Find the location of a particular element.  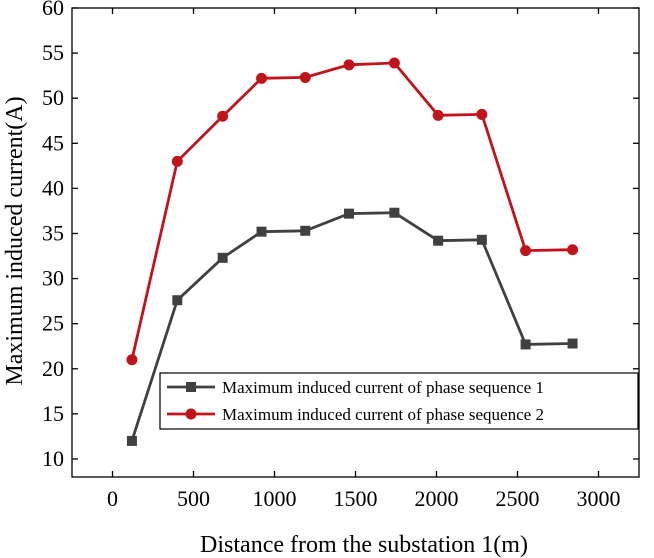

x-tick-label: 2000 is located at coordinates (437, 498).